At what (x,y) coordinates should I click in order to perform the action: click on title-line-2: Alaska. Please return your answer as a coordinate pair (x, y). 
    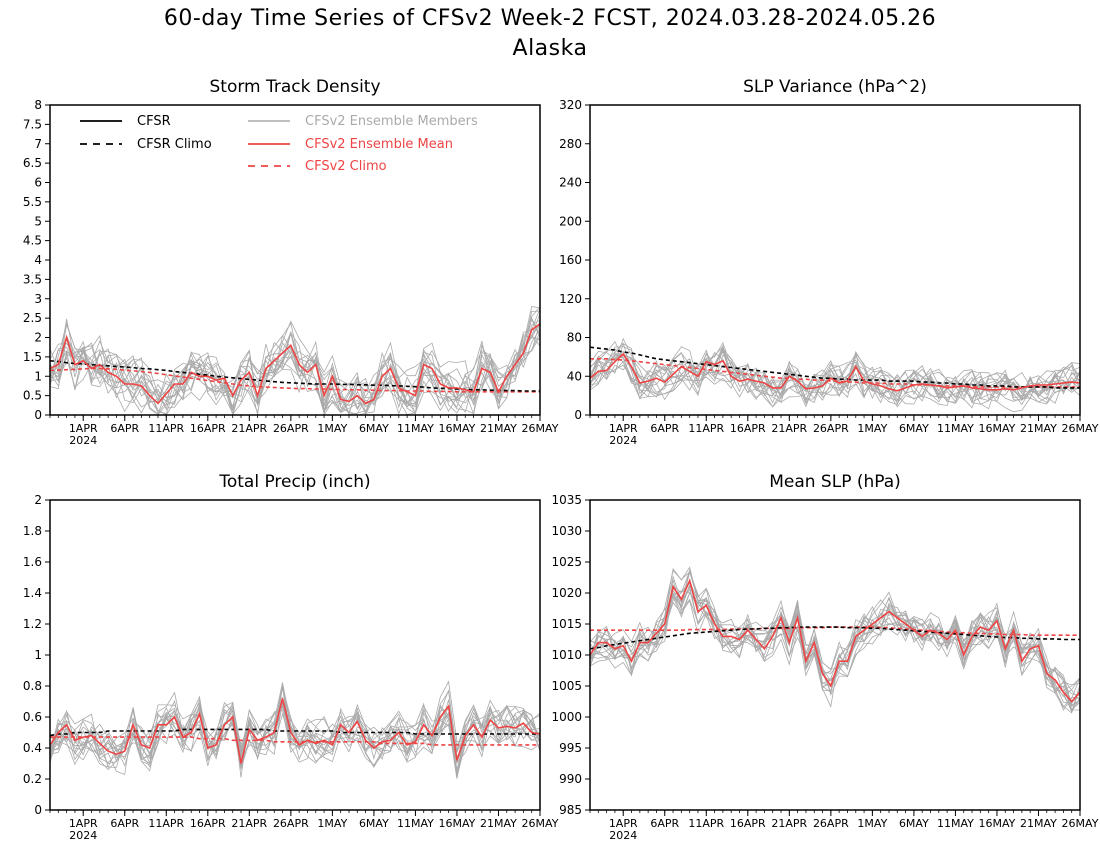
    Looking at the image, I should click on (550, 48).